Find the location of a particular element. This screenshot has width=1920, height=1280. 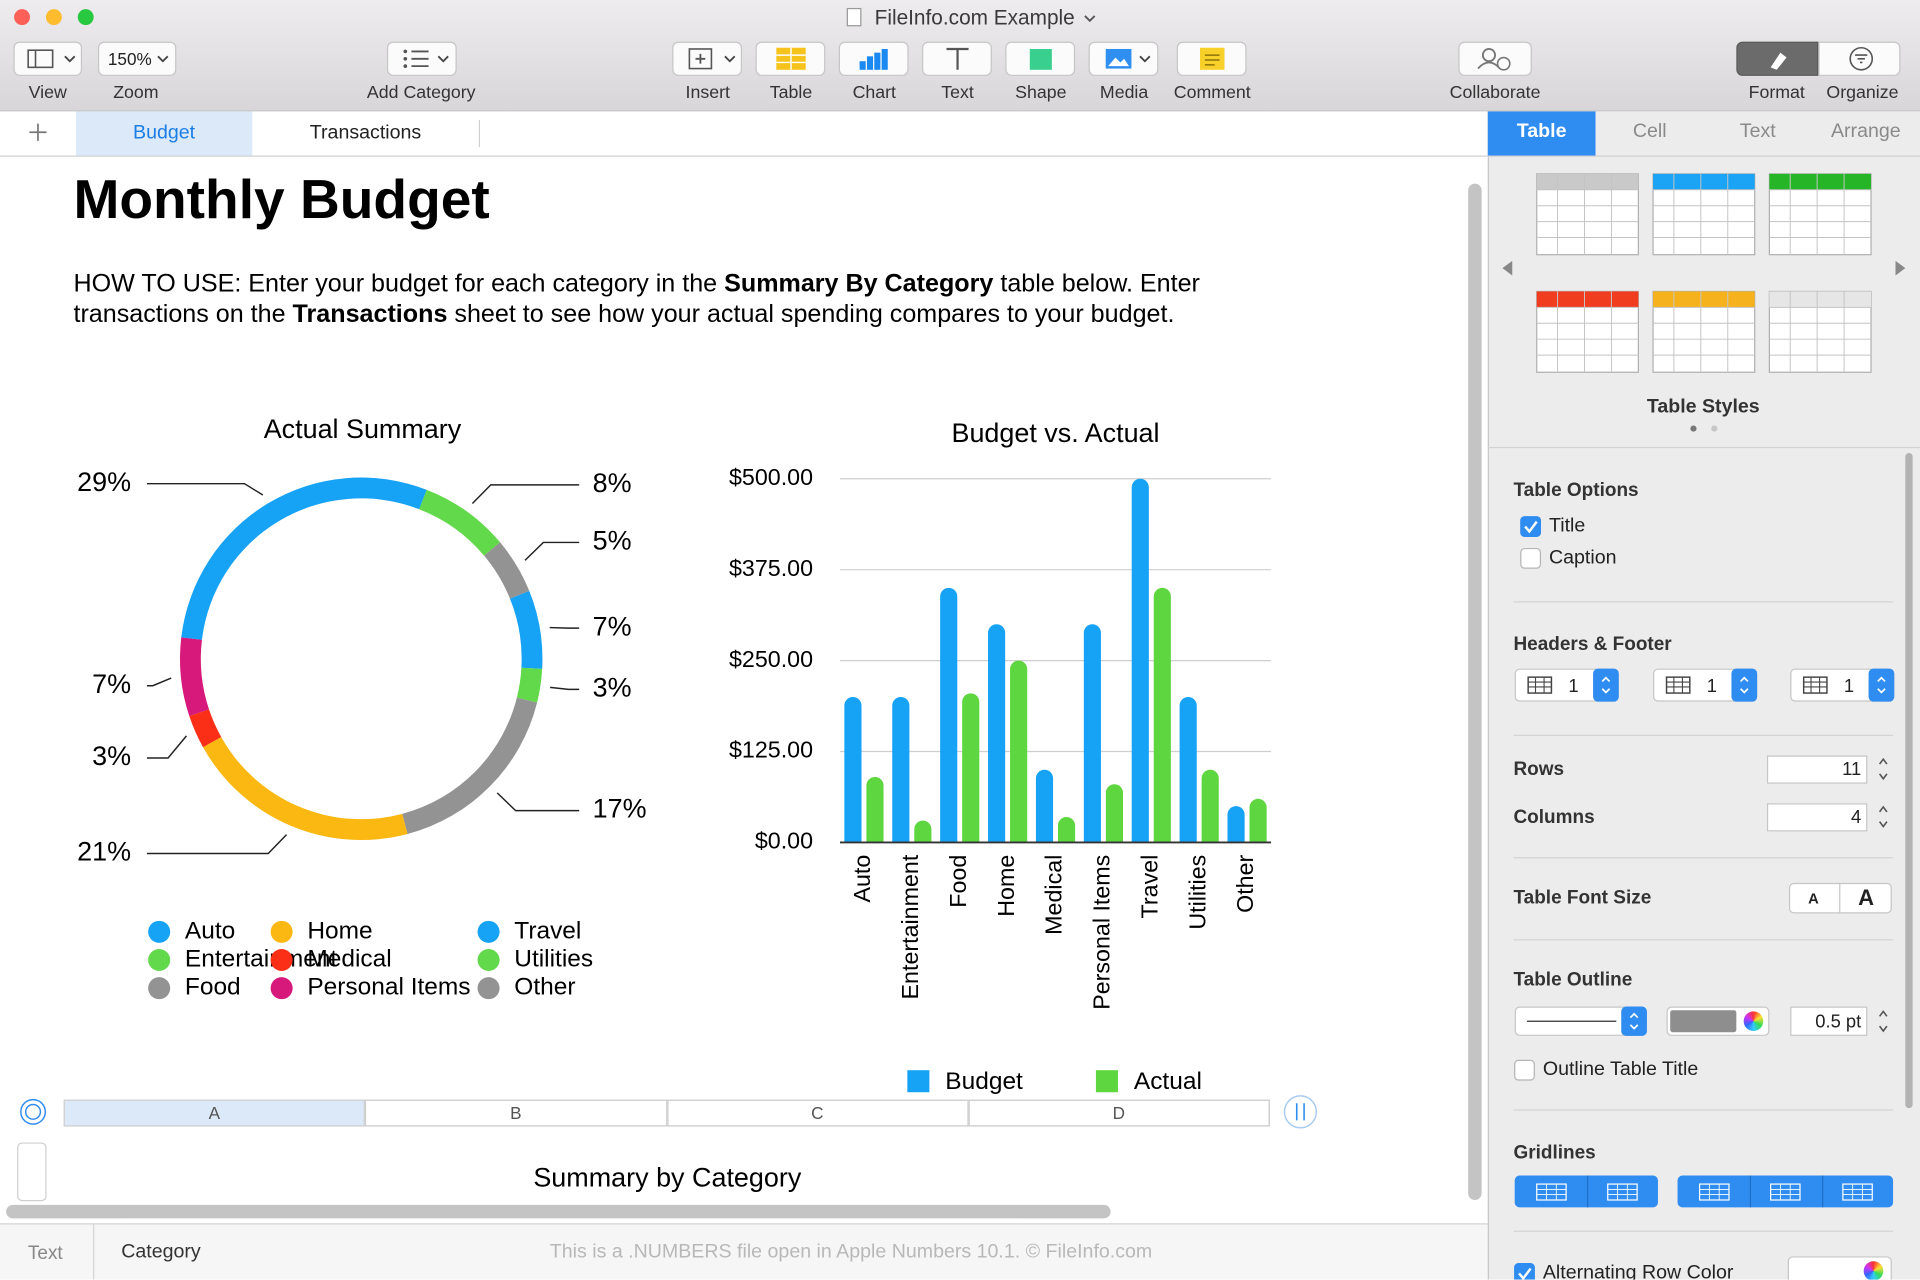

x-tick-label: Entertainment is located at coordinates (910, 926).